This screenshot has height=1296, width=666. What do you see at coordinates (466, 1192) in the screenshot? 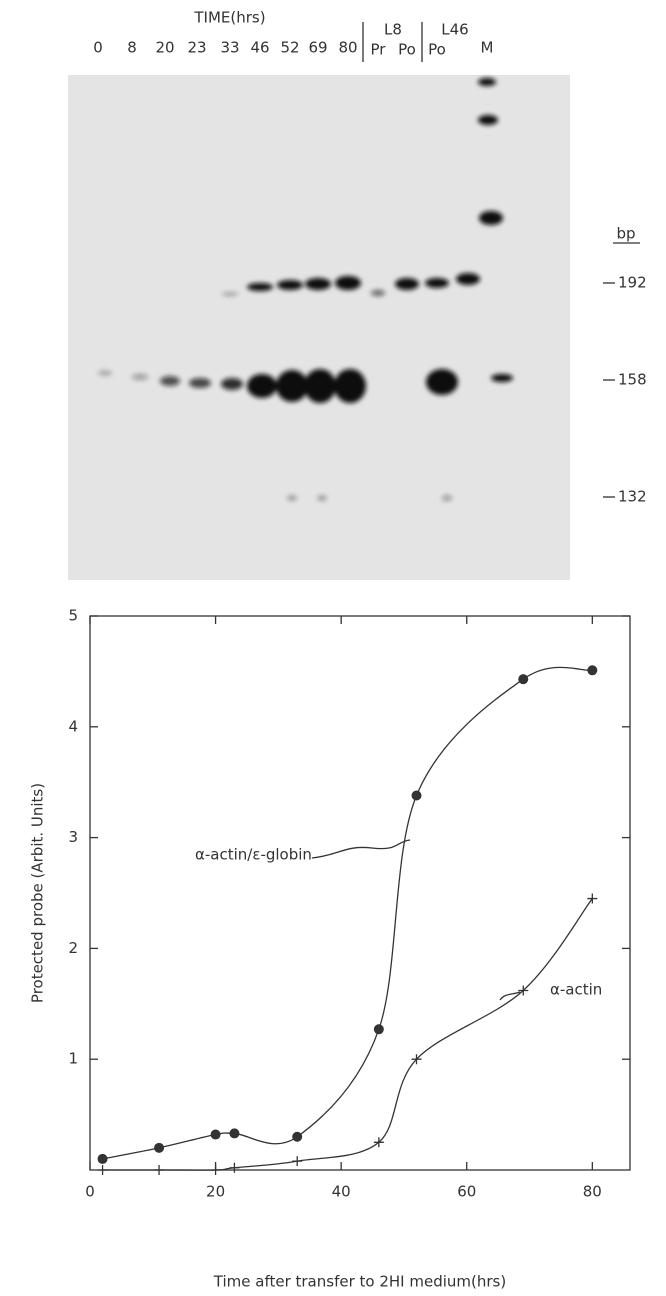
I see `x-tick-label: 60` at bounding box center [466, 1192].